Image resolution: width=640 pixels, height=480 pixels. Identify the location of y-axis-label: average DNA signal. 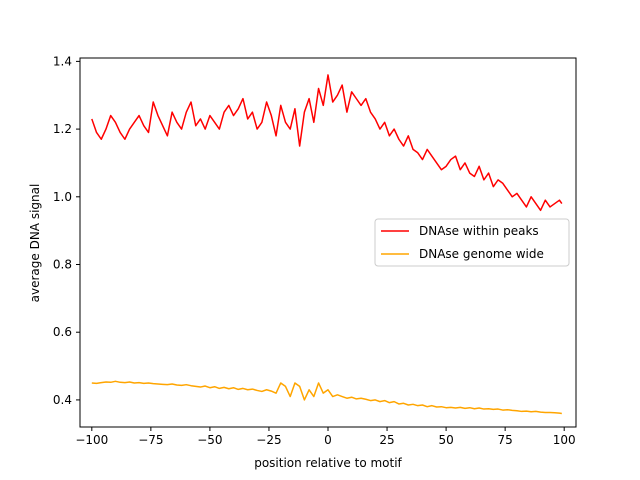
(35, 243).